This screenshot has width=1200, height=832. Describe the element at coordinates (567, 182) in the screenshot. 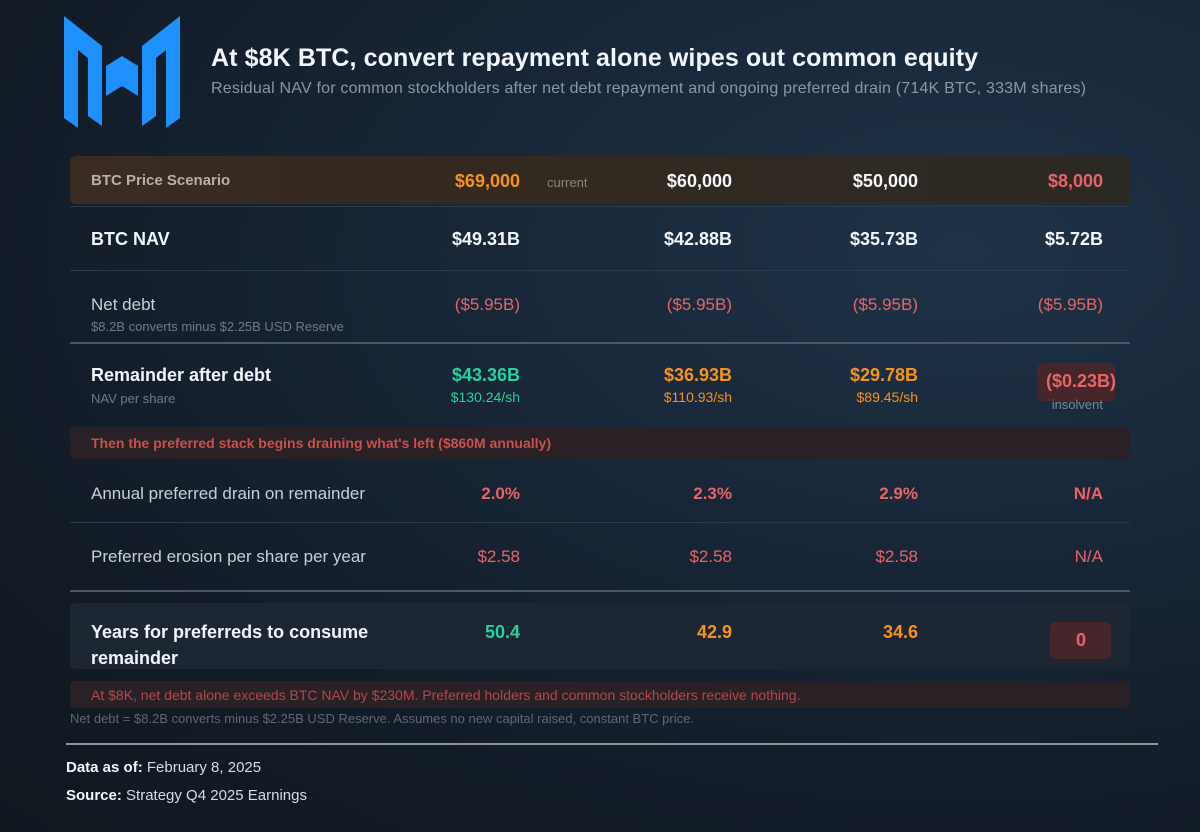

I see `current-tag: current` at that location.